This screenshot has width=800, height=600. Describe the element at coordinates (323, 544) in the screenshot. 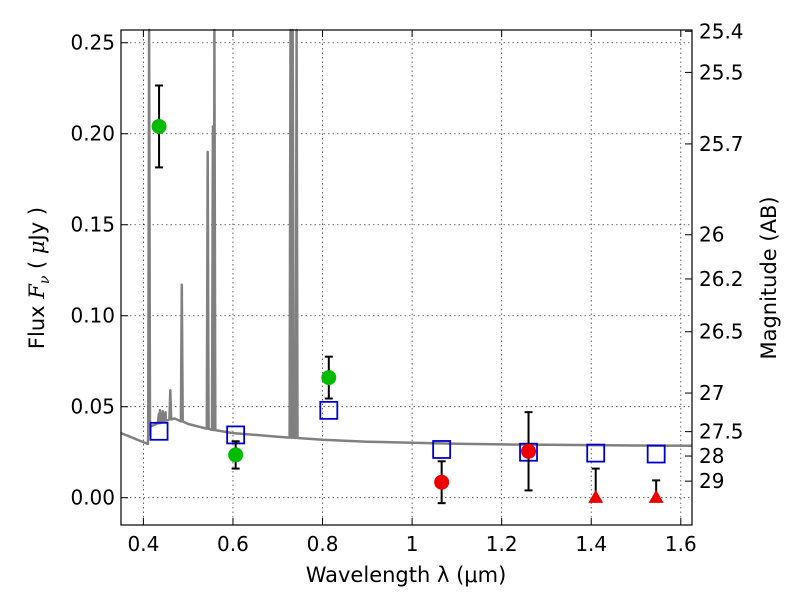

I see `x-tick-label: 0.8` at that location.